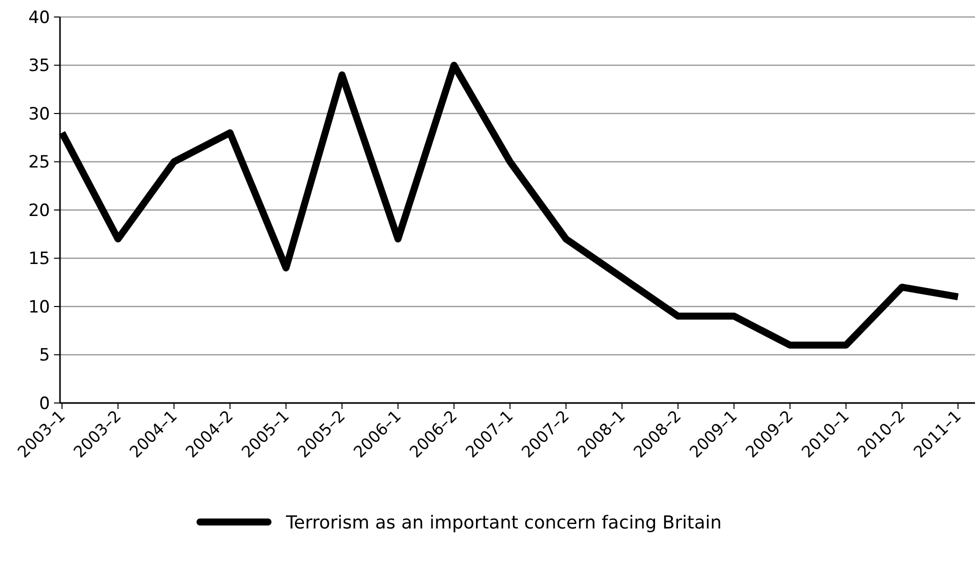 The height and width of the screenshot is (569, 977). Describe the element at coordinates (39, 18) in the screenshot. I see `y-tick-label: 40` at that location.